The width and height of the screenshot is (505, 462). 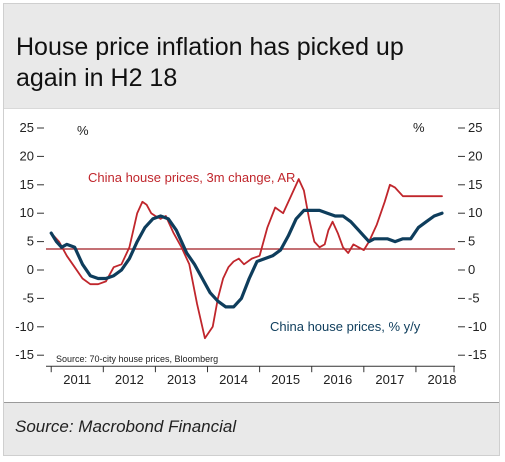 What do you see at coordinates (251, 402) in the screenshot?
I see `divider-bottom` at bounding box center [251, 402].